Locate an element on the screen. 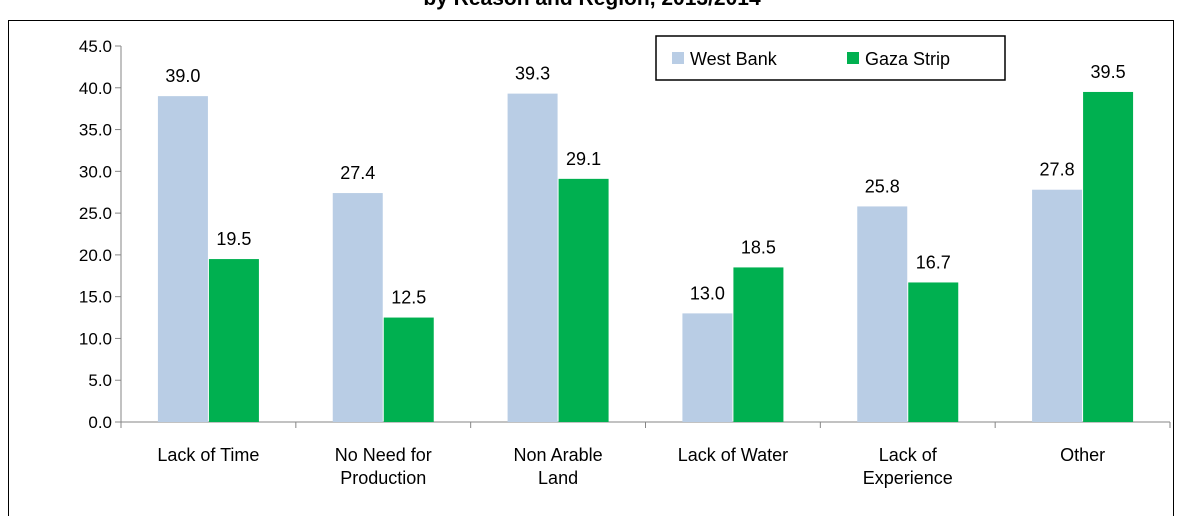 The width and height of the screenshot is (1184, 516). y-tick-label: 45.0 is located at coordinates (95, 46).